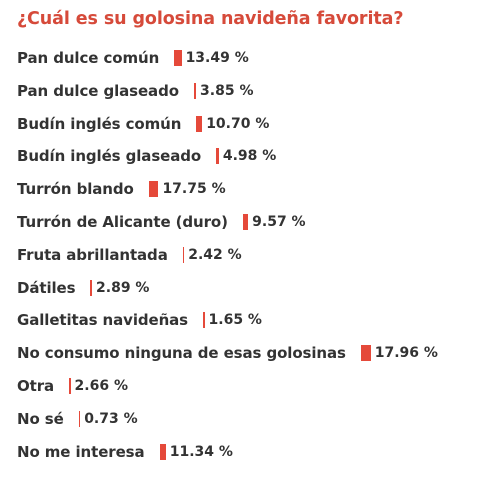 Image resolution: width=483 pixels, height=477 pixels. What do you see at coordinates (201, 451) in the screenshot?
I see `value-label: 11.34 %` at bounding box center [201, 451].